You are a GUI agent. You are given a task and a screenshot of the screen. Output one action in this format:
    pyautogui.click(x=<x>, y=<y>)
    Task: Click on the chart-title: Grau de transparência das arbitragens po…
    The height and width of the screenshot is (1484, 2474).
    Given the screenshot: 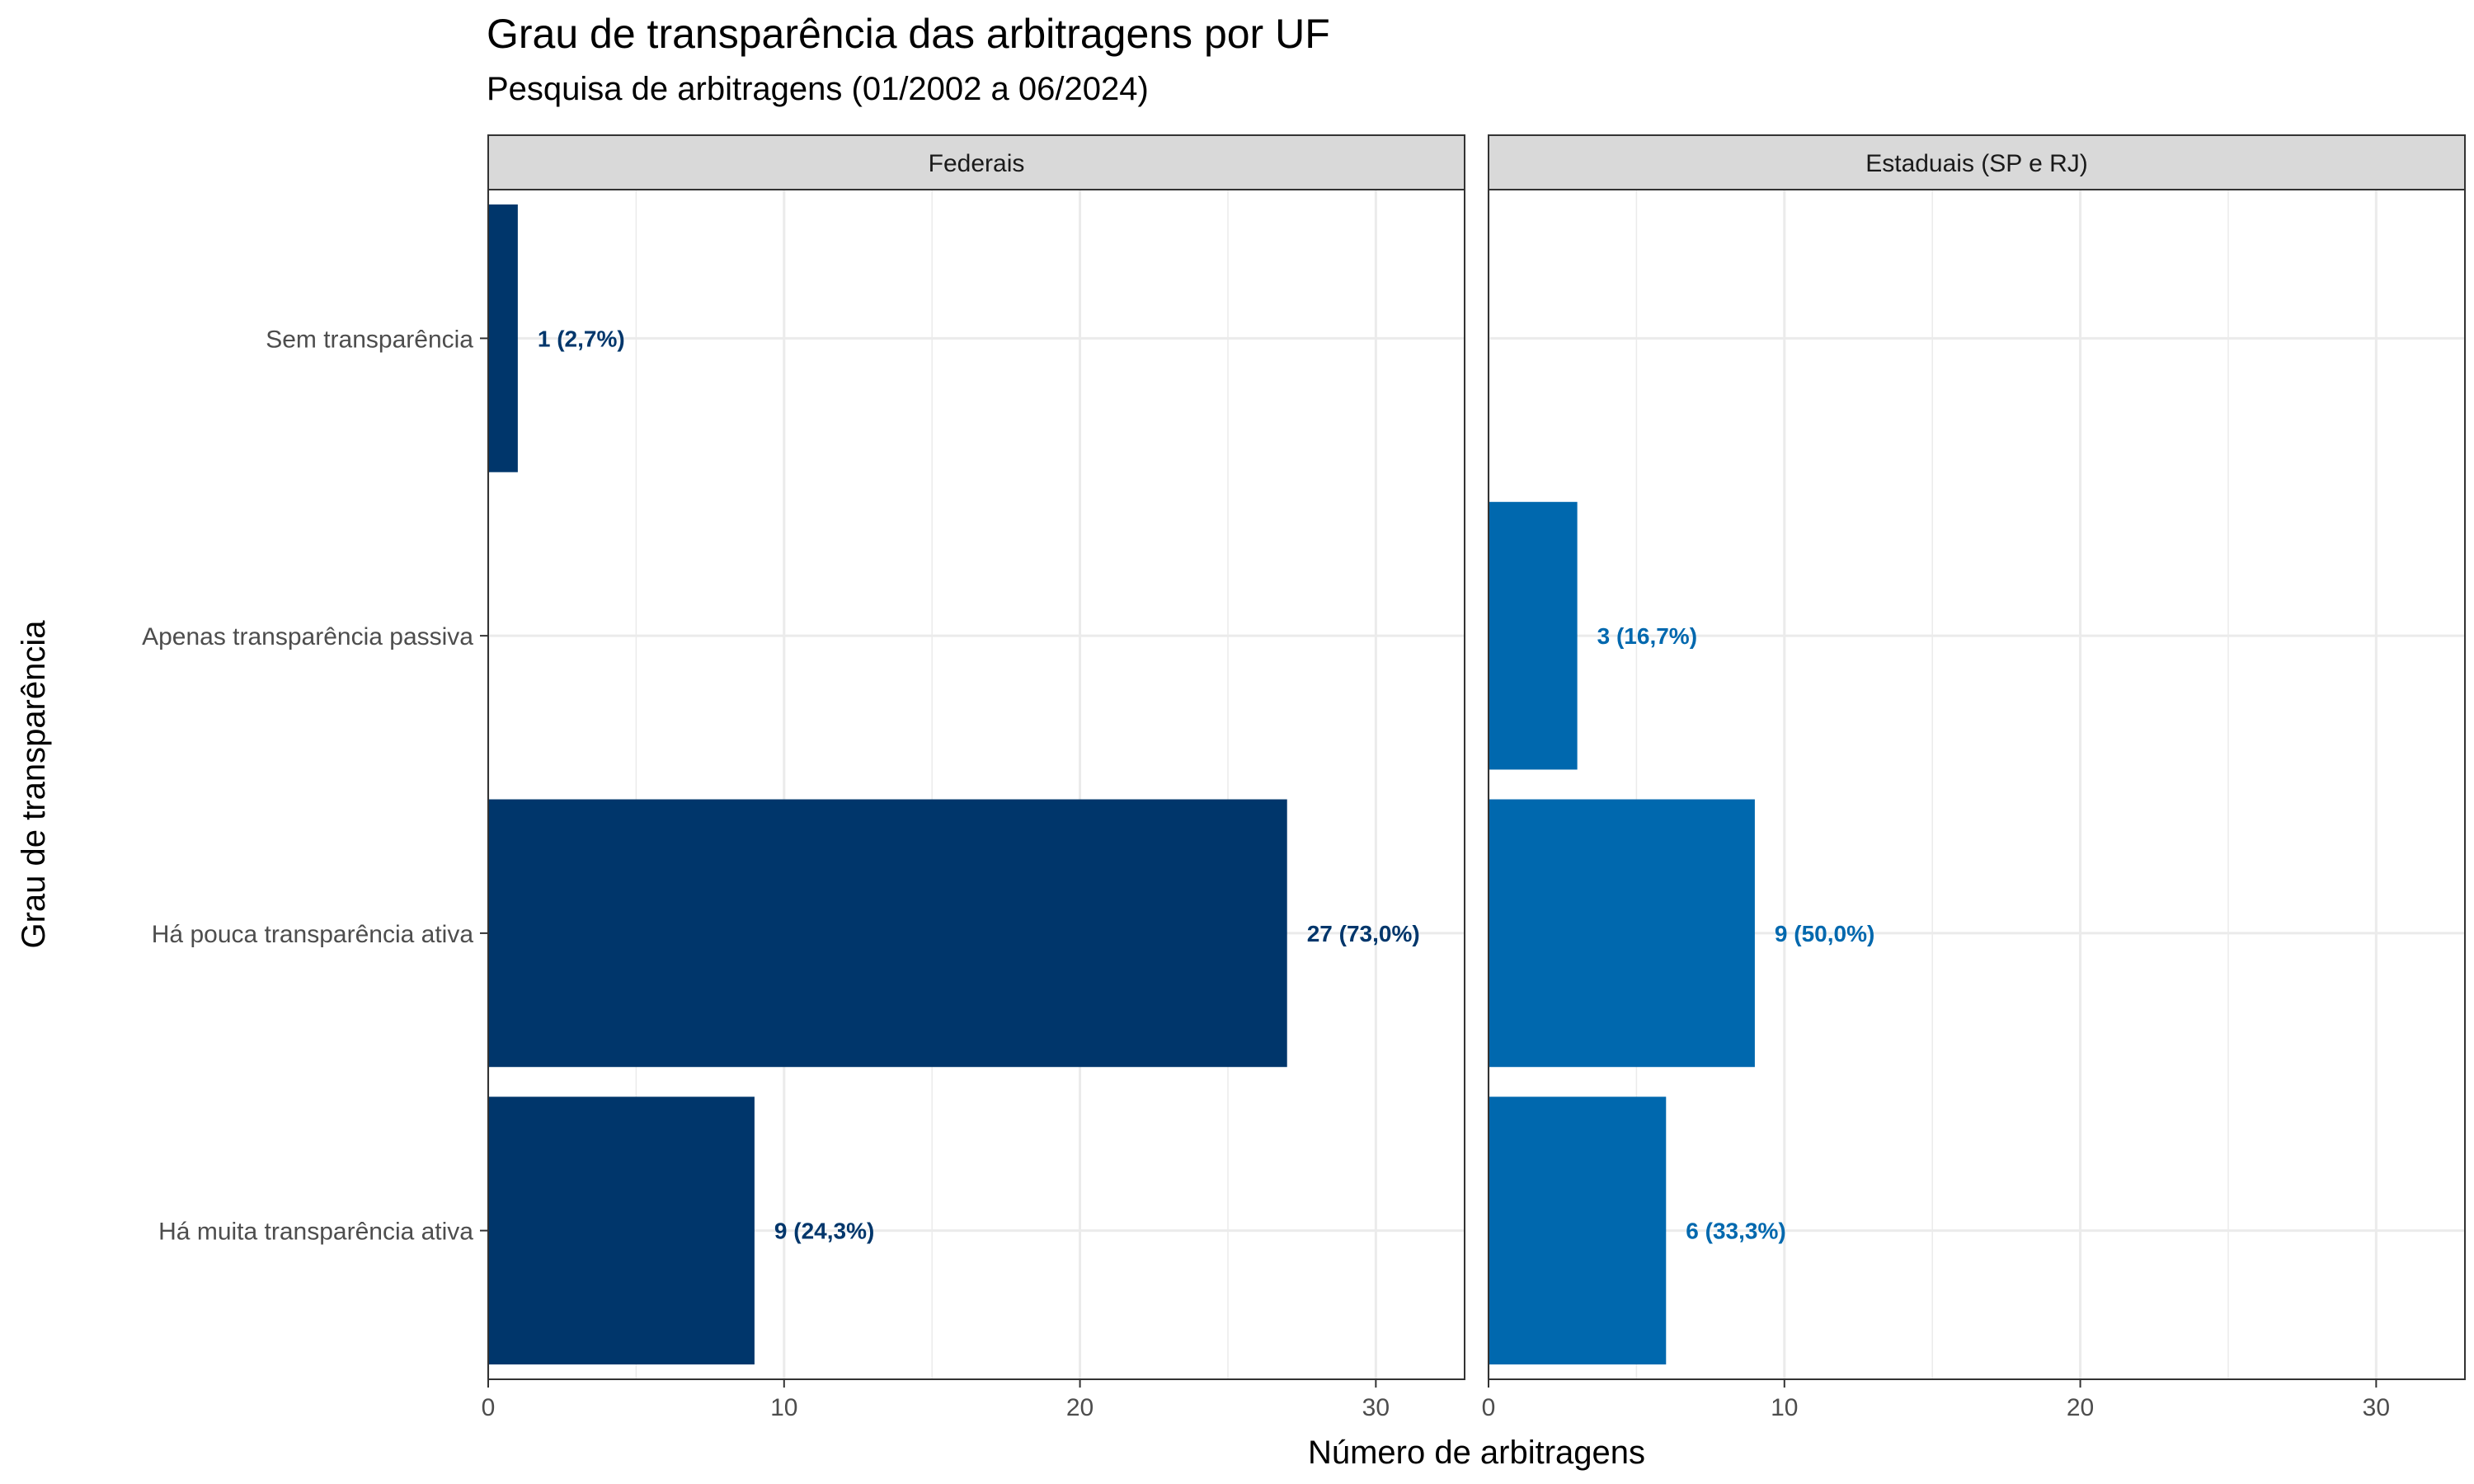 What is the action you would take?
    pyautogui.click(x=908, y=34)
    